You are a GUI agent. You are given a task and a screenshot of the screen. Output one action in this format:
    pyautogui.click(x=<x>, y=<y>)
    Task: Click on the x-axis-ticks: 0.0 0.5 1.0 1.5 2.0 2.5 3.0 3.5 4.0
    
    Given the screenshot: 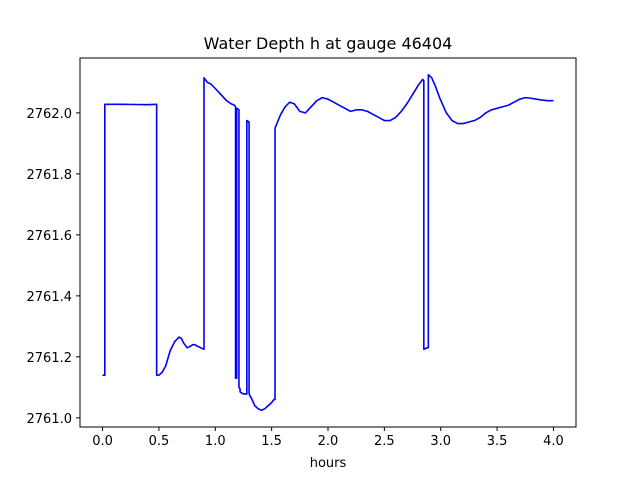 What is the action you would take?
    pyautogui.click(x=328, y=438)
    